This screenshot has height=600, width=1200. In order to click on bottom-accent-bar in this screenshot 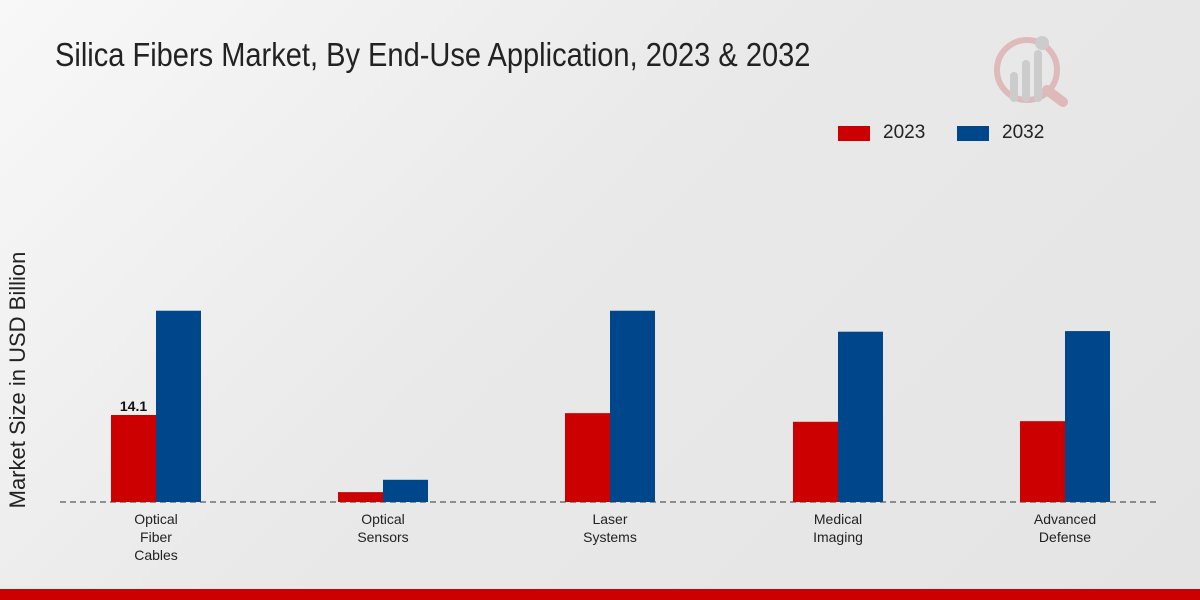, I will do `click(600, 594)`.